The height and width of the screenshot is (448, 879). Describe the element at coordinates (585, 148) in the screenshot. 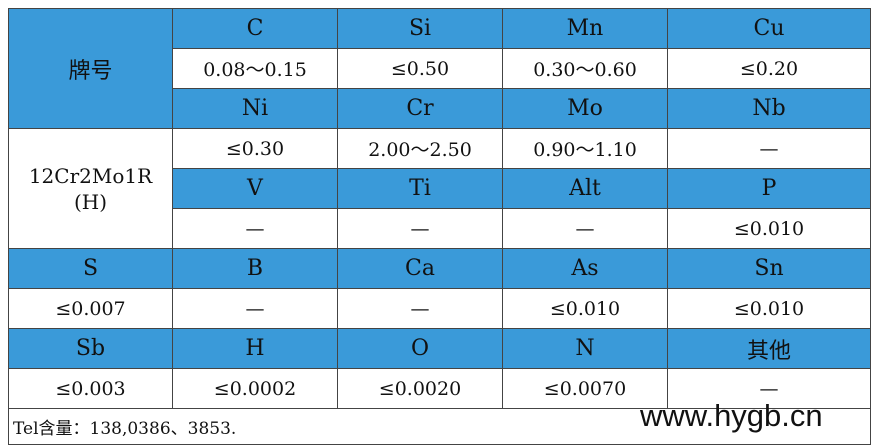

I see `cell: 0.90～1.10` at that location.